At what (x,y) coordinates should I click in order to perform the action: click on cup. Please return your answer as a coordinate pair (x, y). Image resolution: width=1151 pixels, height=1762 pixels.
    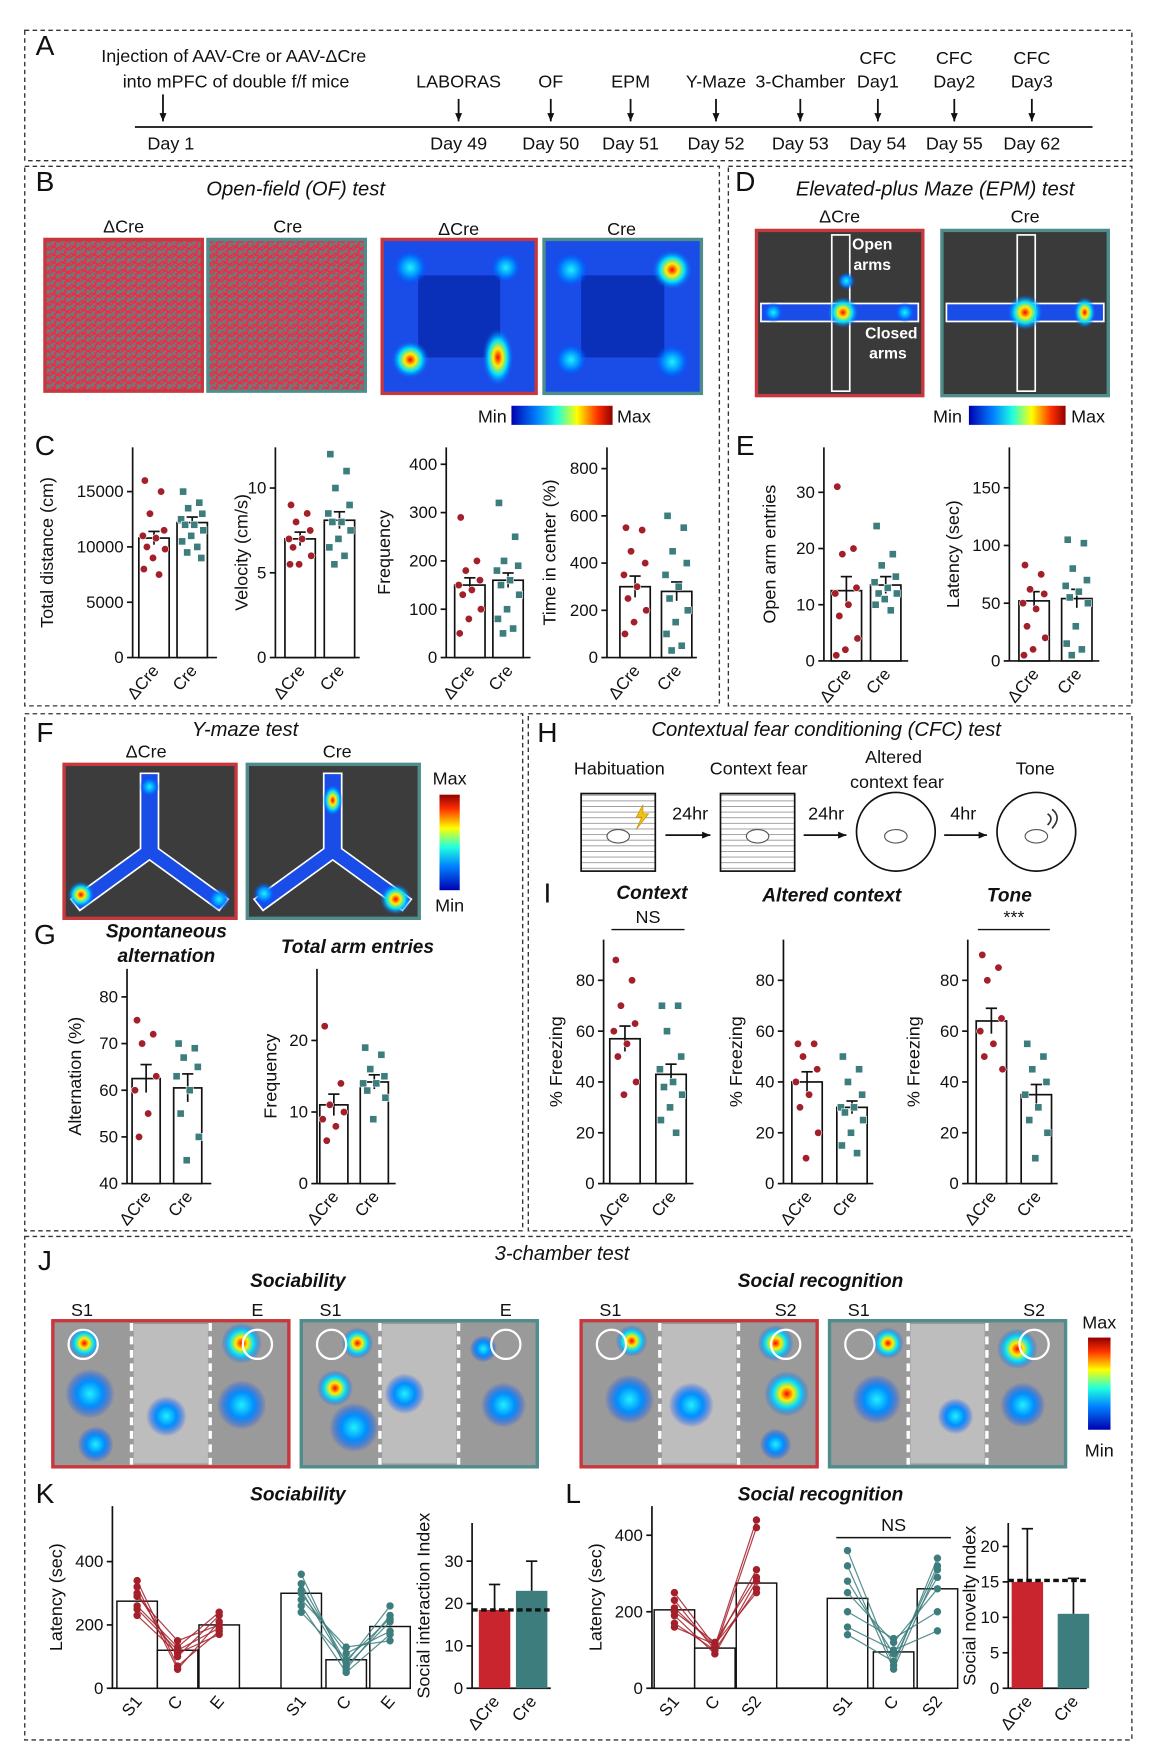
    Looking at the image, I should click on (1034, 1344).